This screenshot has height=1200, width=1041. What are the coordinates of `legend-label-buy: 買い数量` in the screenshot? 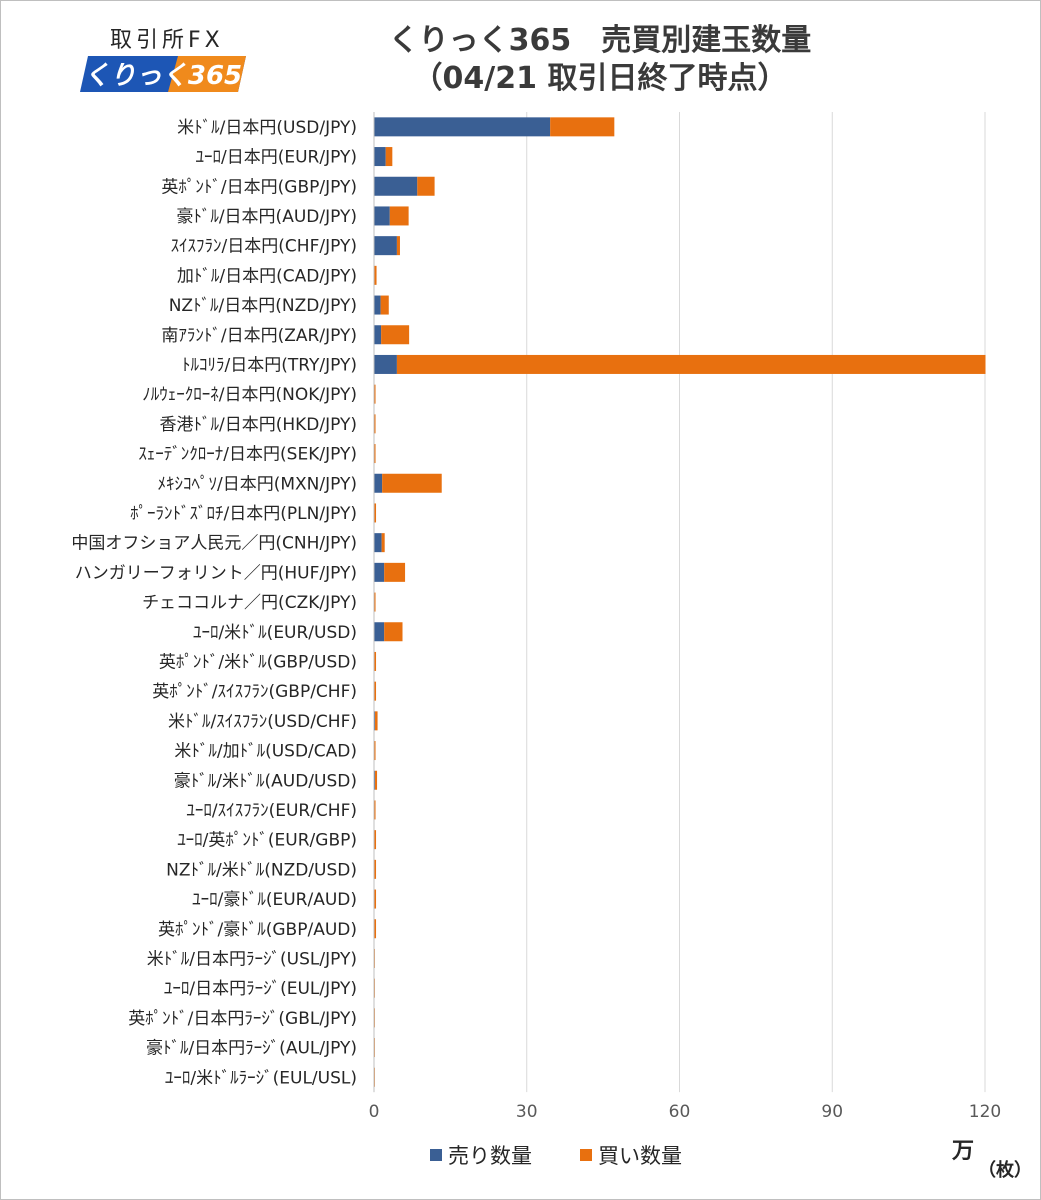 It's located at (640, 1156).